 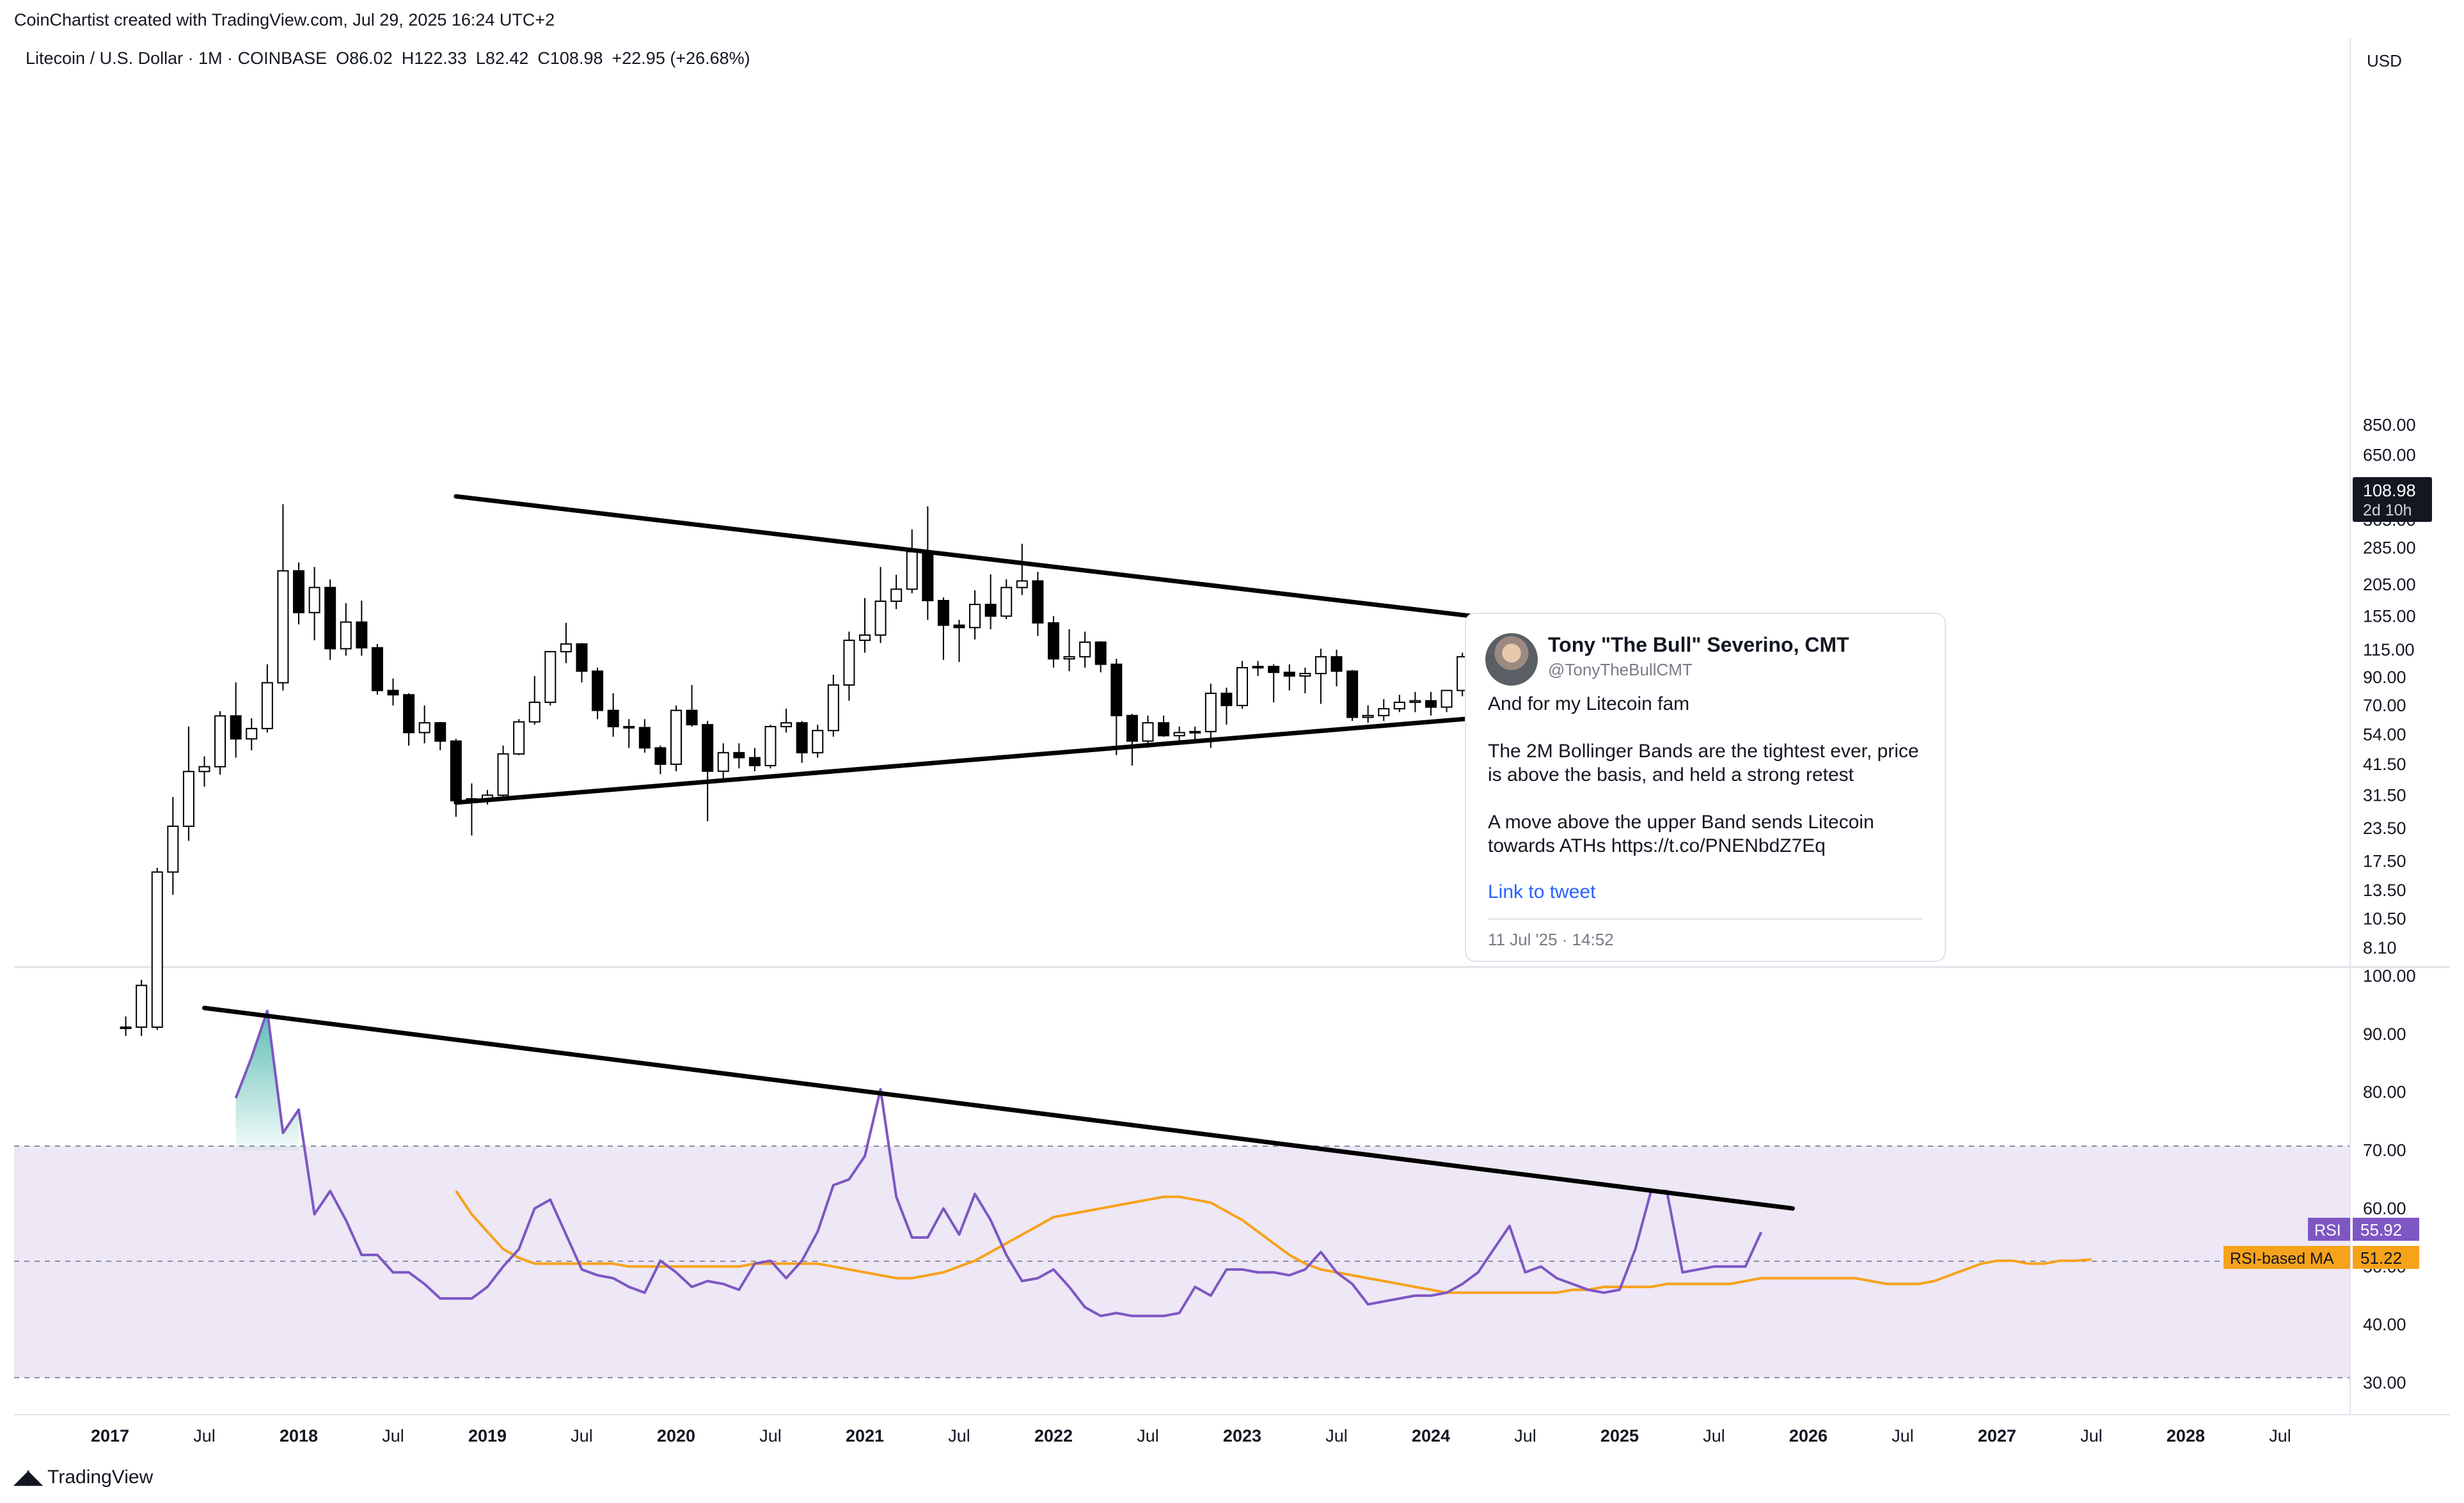 What do you see at coordinates (28, 1477) in the screenshot?
I see `tradingview-icon: ◢◣` at bounding box center [28, 1477].